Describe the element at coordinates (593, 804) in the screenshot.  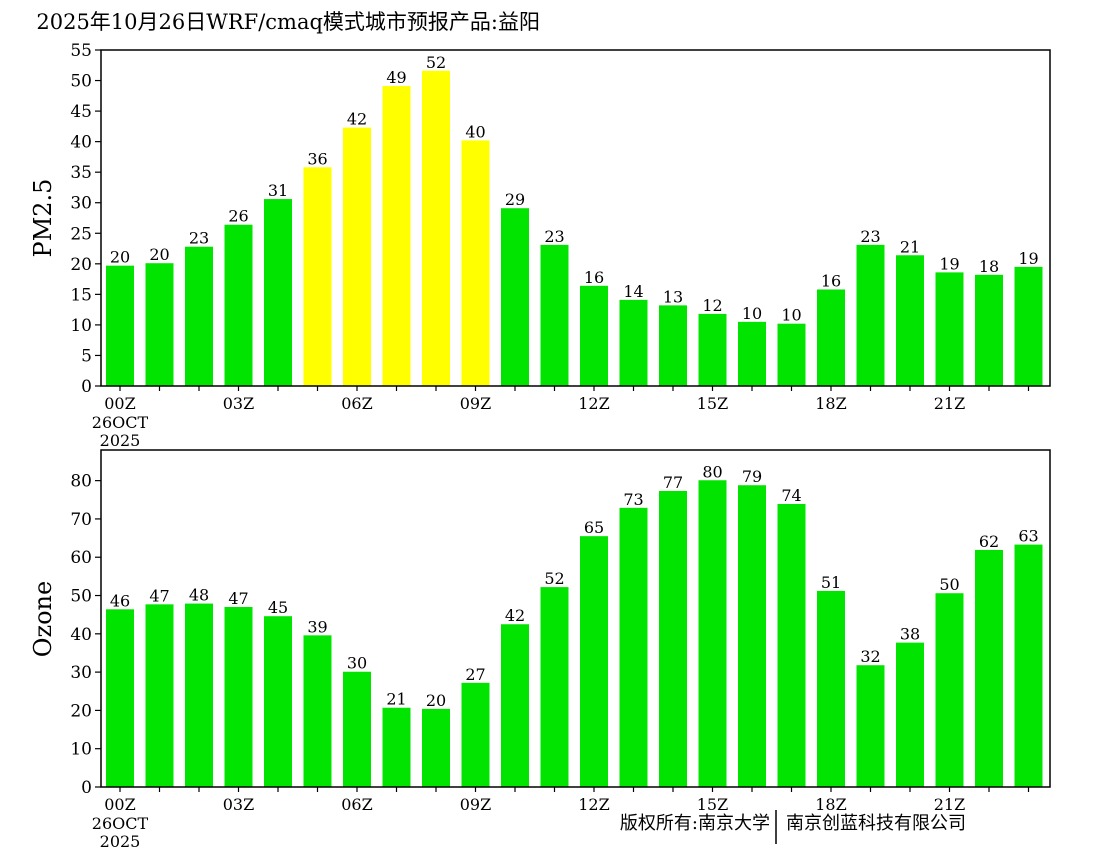
I see `ozone-x-tick-label: 12Z` at that location.